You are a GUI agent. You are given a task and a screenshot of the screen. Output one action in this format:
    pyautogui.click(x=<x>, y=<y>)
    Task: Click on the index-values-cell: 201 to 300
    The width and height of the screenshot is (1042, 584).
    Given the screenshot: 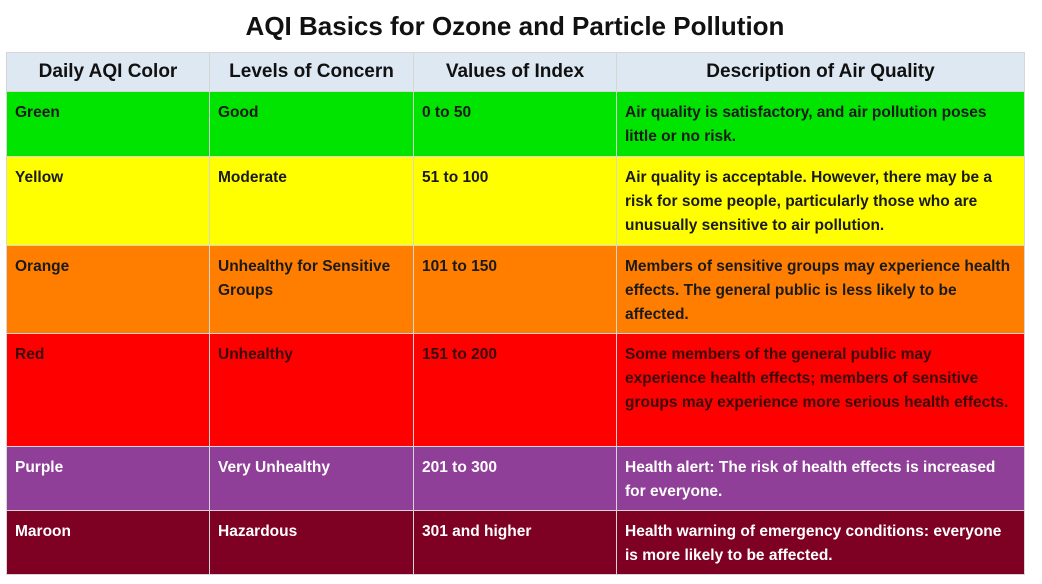 What is the action you would take?
    pyautogui.click(x=515, y=478)
    